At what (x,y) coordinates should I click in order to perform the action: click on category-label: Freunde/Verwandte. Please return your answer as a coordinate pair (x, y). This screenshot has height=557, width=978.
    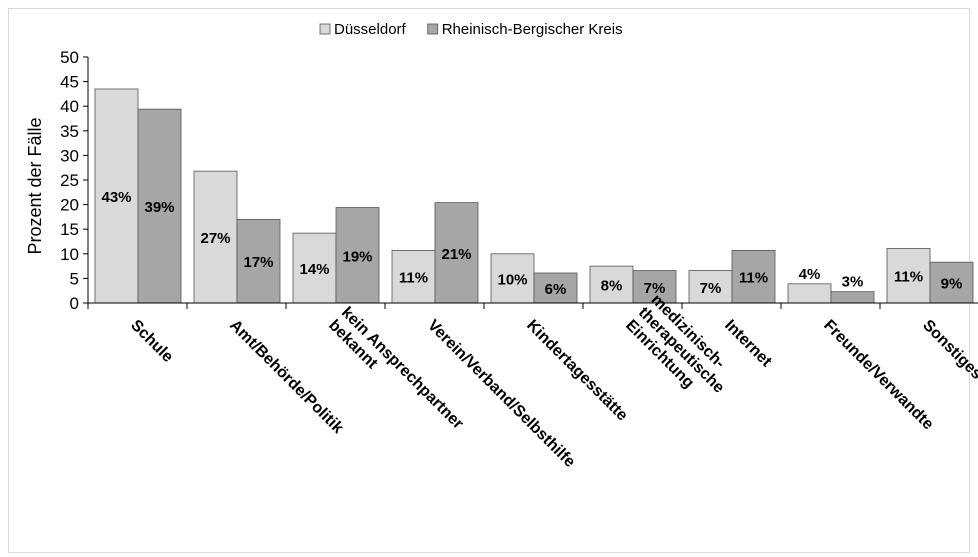
    Looking at the image, I should click on (878, 375).